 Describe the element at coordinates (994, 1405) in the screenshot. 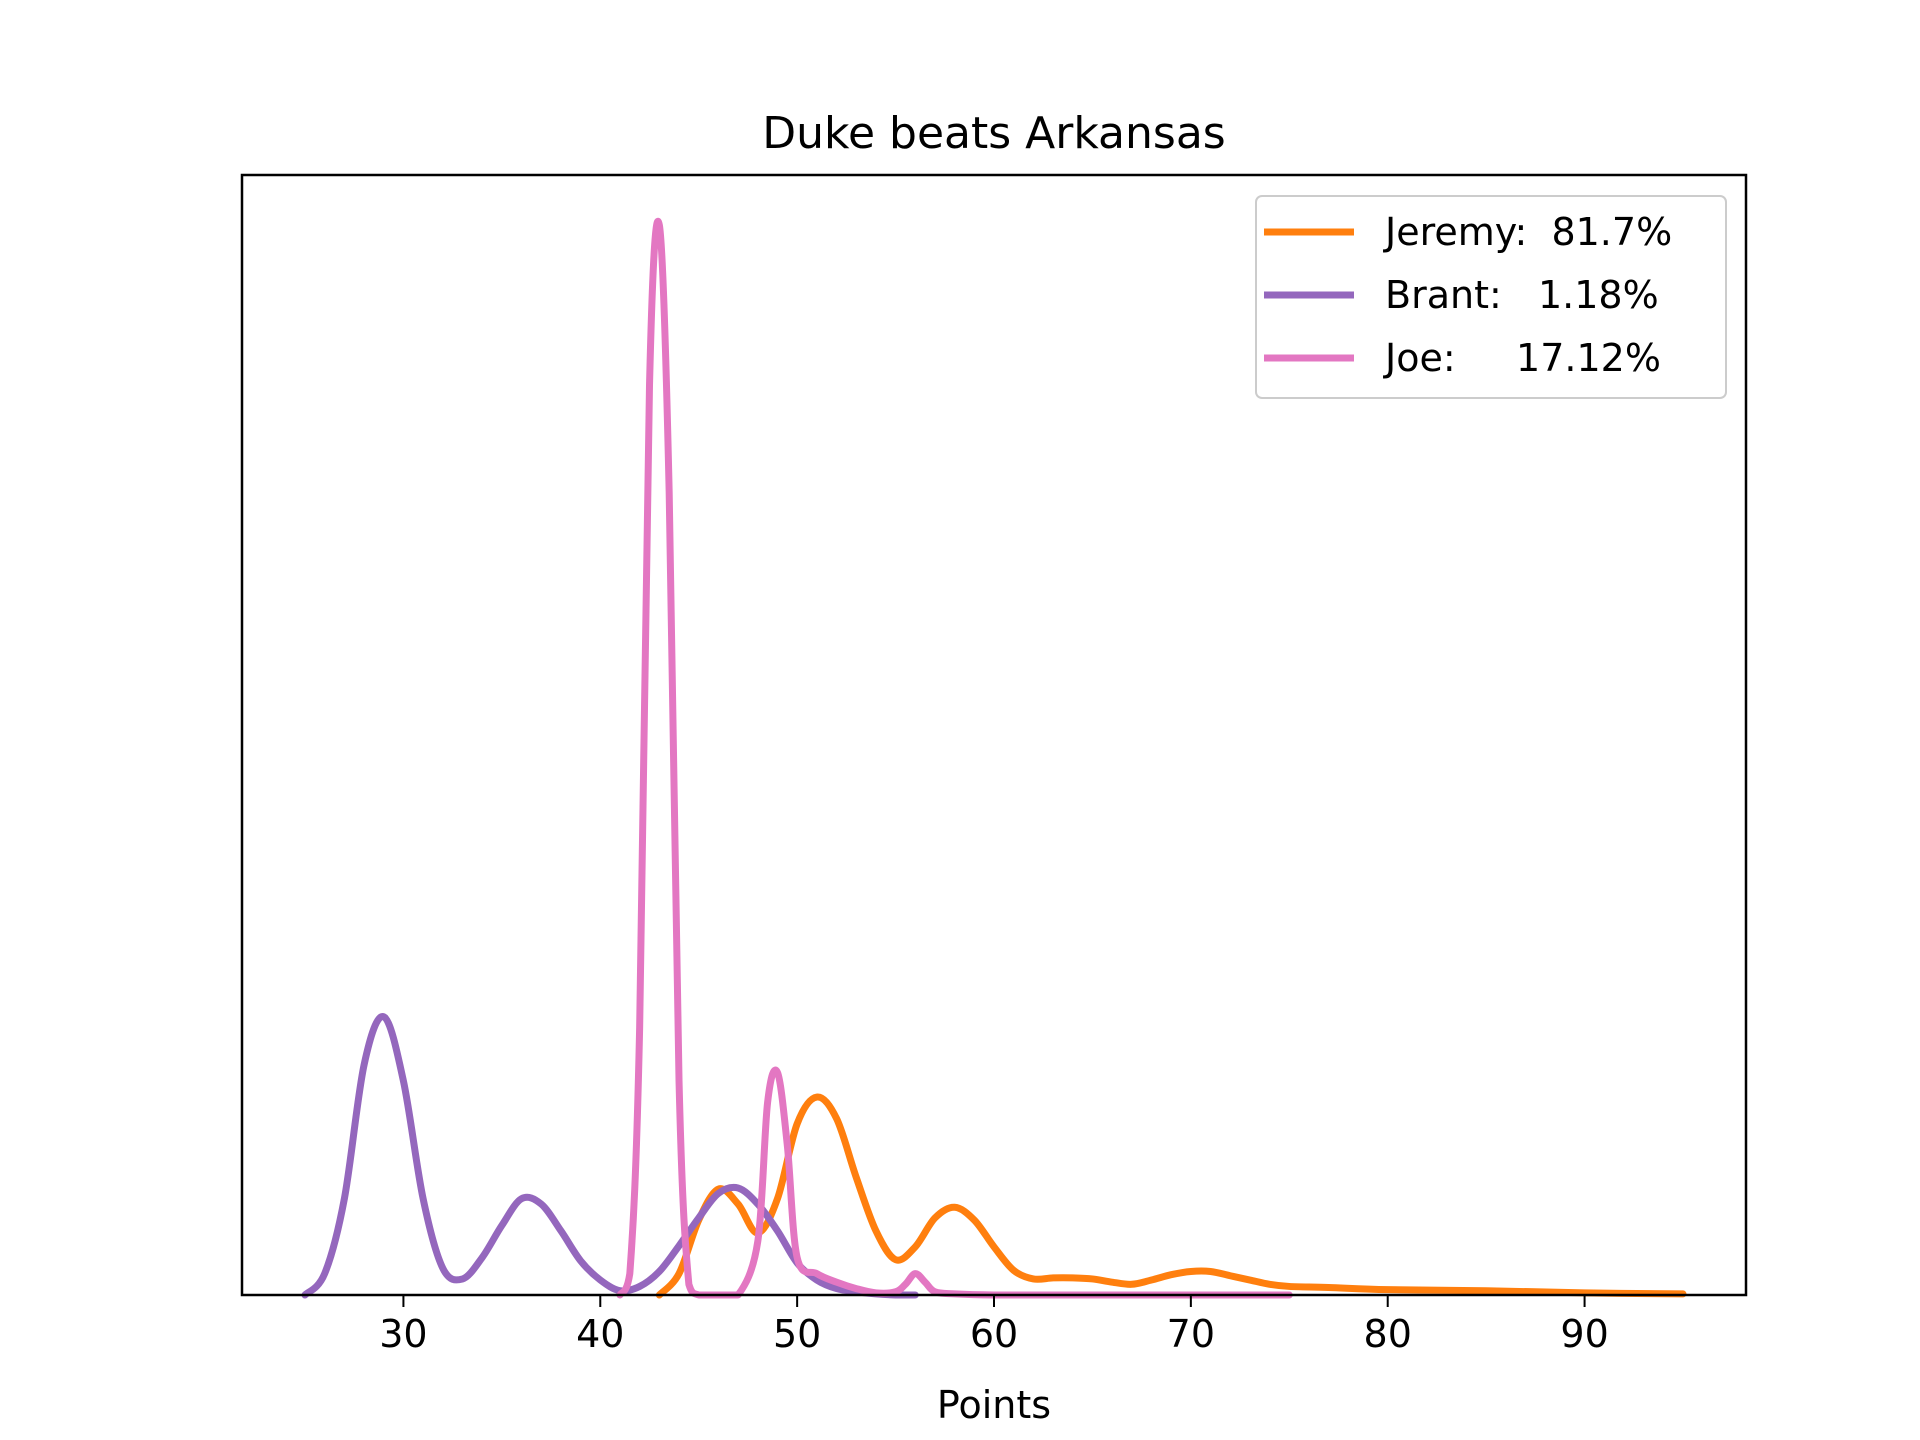

I see `x-axis-label: Points` at that location.